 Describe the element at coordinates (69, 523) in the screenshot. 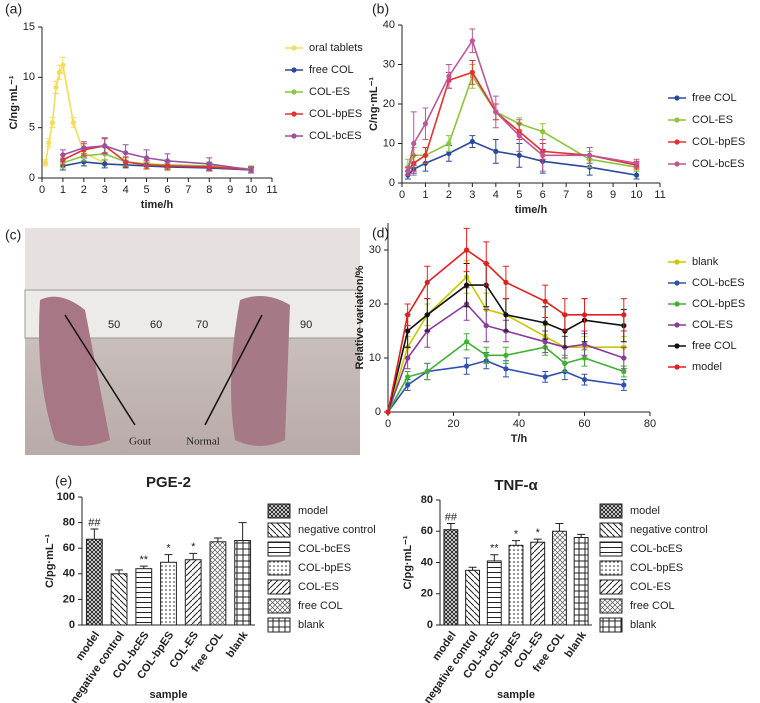

I see `y-tick-label: 80` at that location.